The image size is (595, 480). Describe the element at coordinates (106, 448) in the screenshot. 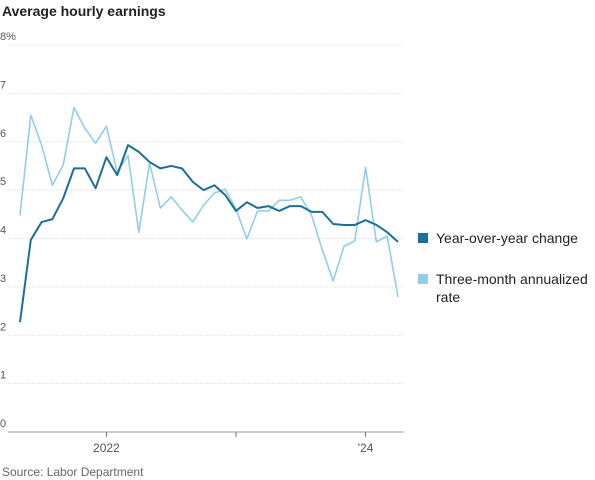

I see `x-tick-label: 2022` at that location.